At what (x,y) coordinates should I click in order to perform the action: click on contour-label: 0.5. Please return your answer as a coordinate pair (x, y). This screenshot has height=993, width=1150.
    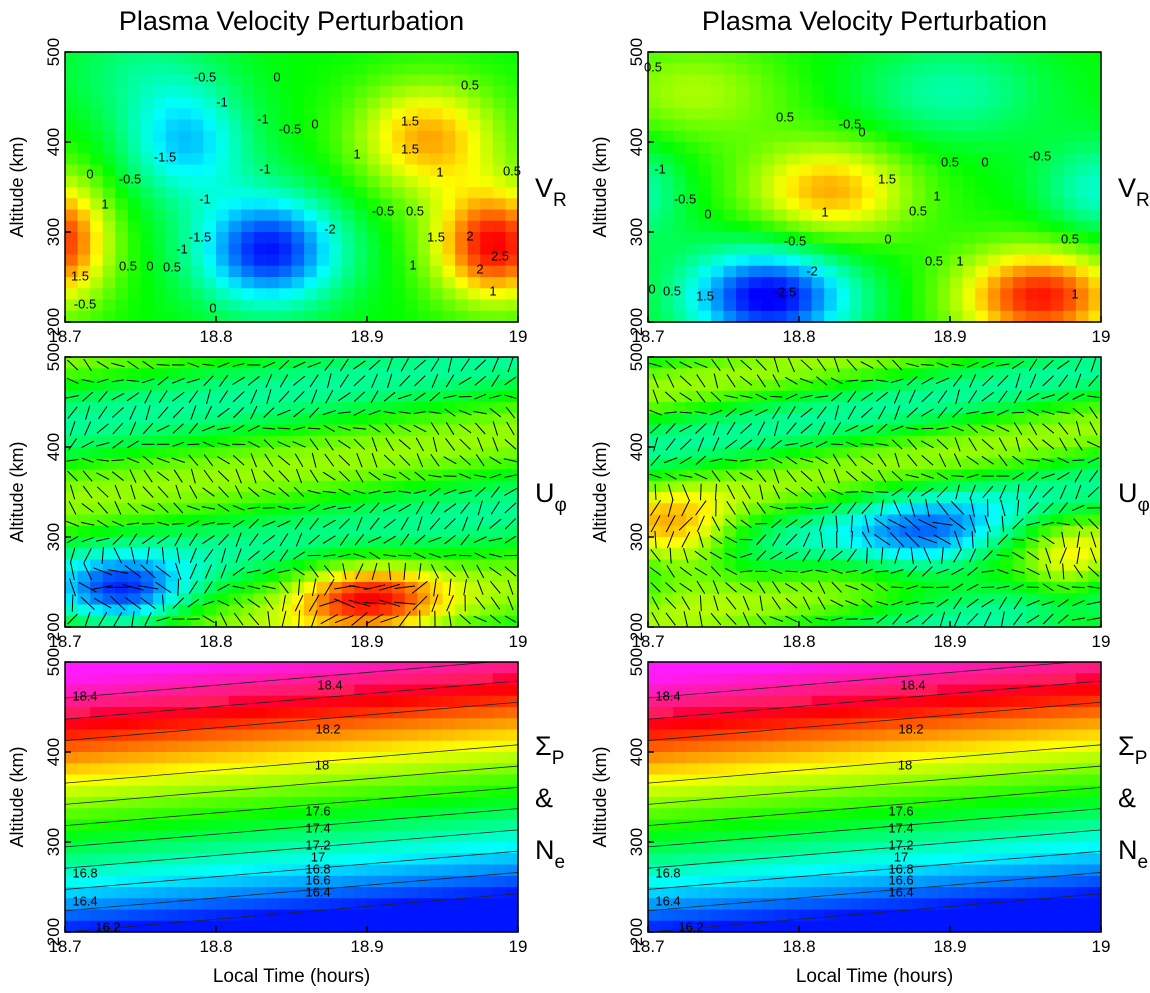
    Looking at the image, I should click on (172, 266).